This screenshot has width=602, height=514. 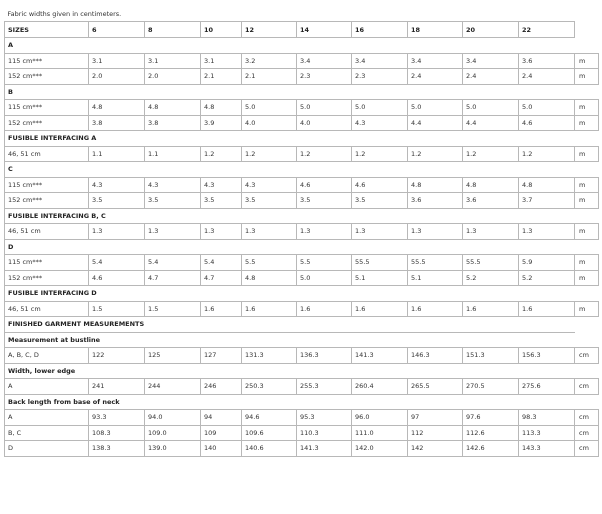 What do you see at coordinates (116, 417) in the screenshot?
I see `value-cell: 93.3` at bounding box center [116, 417].